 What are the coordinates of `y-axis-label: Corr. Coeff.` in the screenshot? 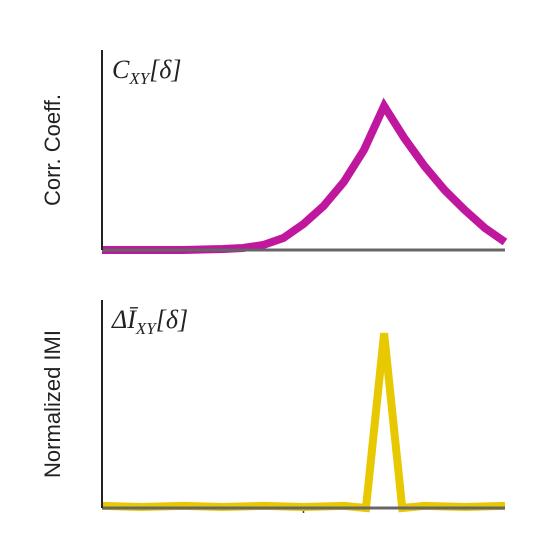 It's located at (52, 150).